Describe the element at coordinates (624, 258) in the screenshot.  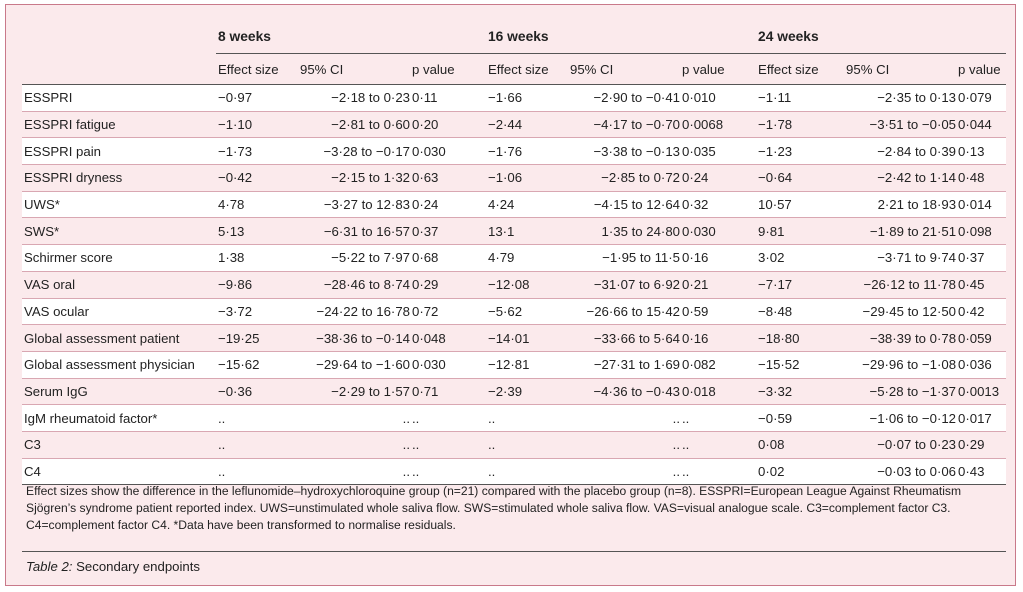
I see `ci-cell: −1·95 to 11·5` at that location.